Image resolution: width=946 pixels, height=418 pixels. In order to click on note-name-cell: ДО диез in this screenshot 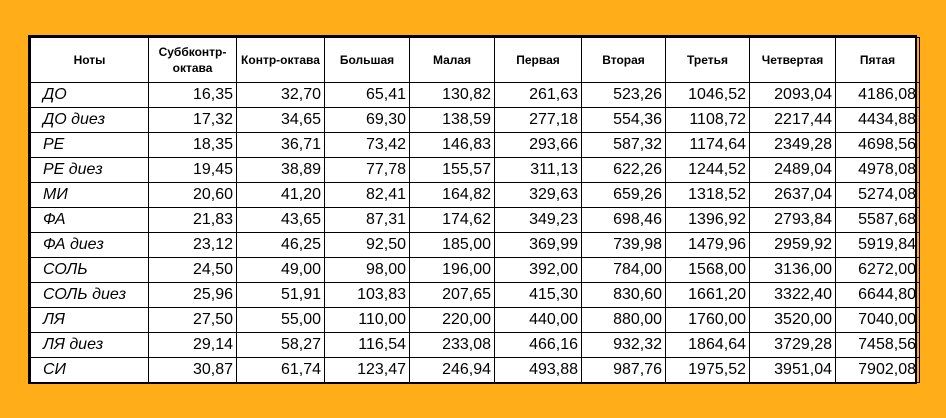, I will do `click(89, 120)`.